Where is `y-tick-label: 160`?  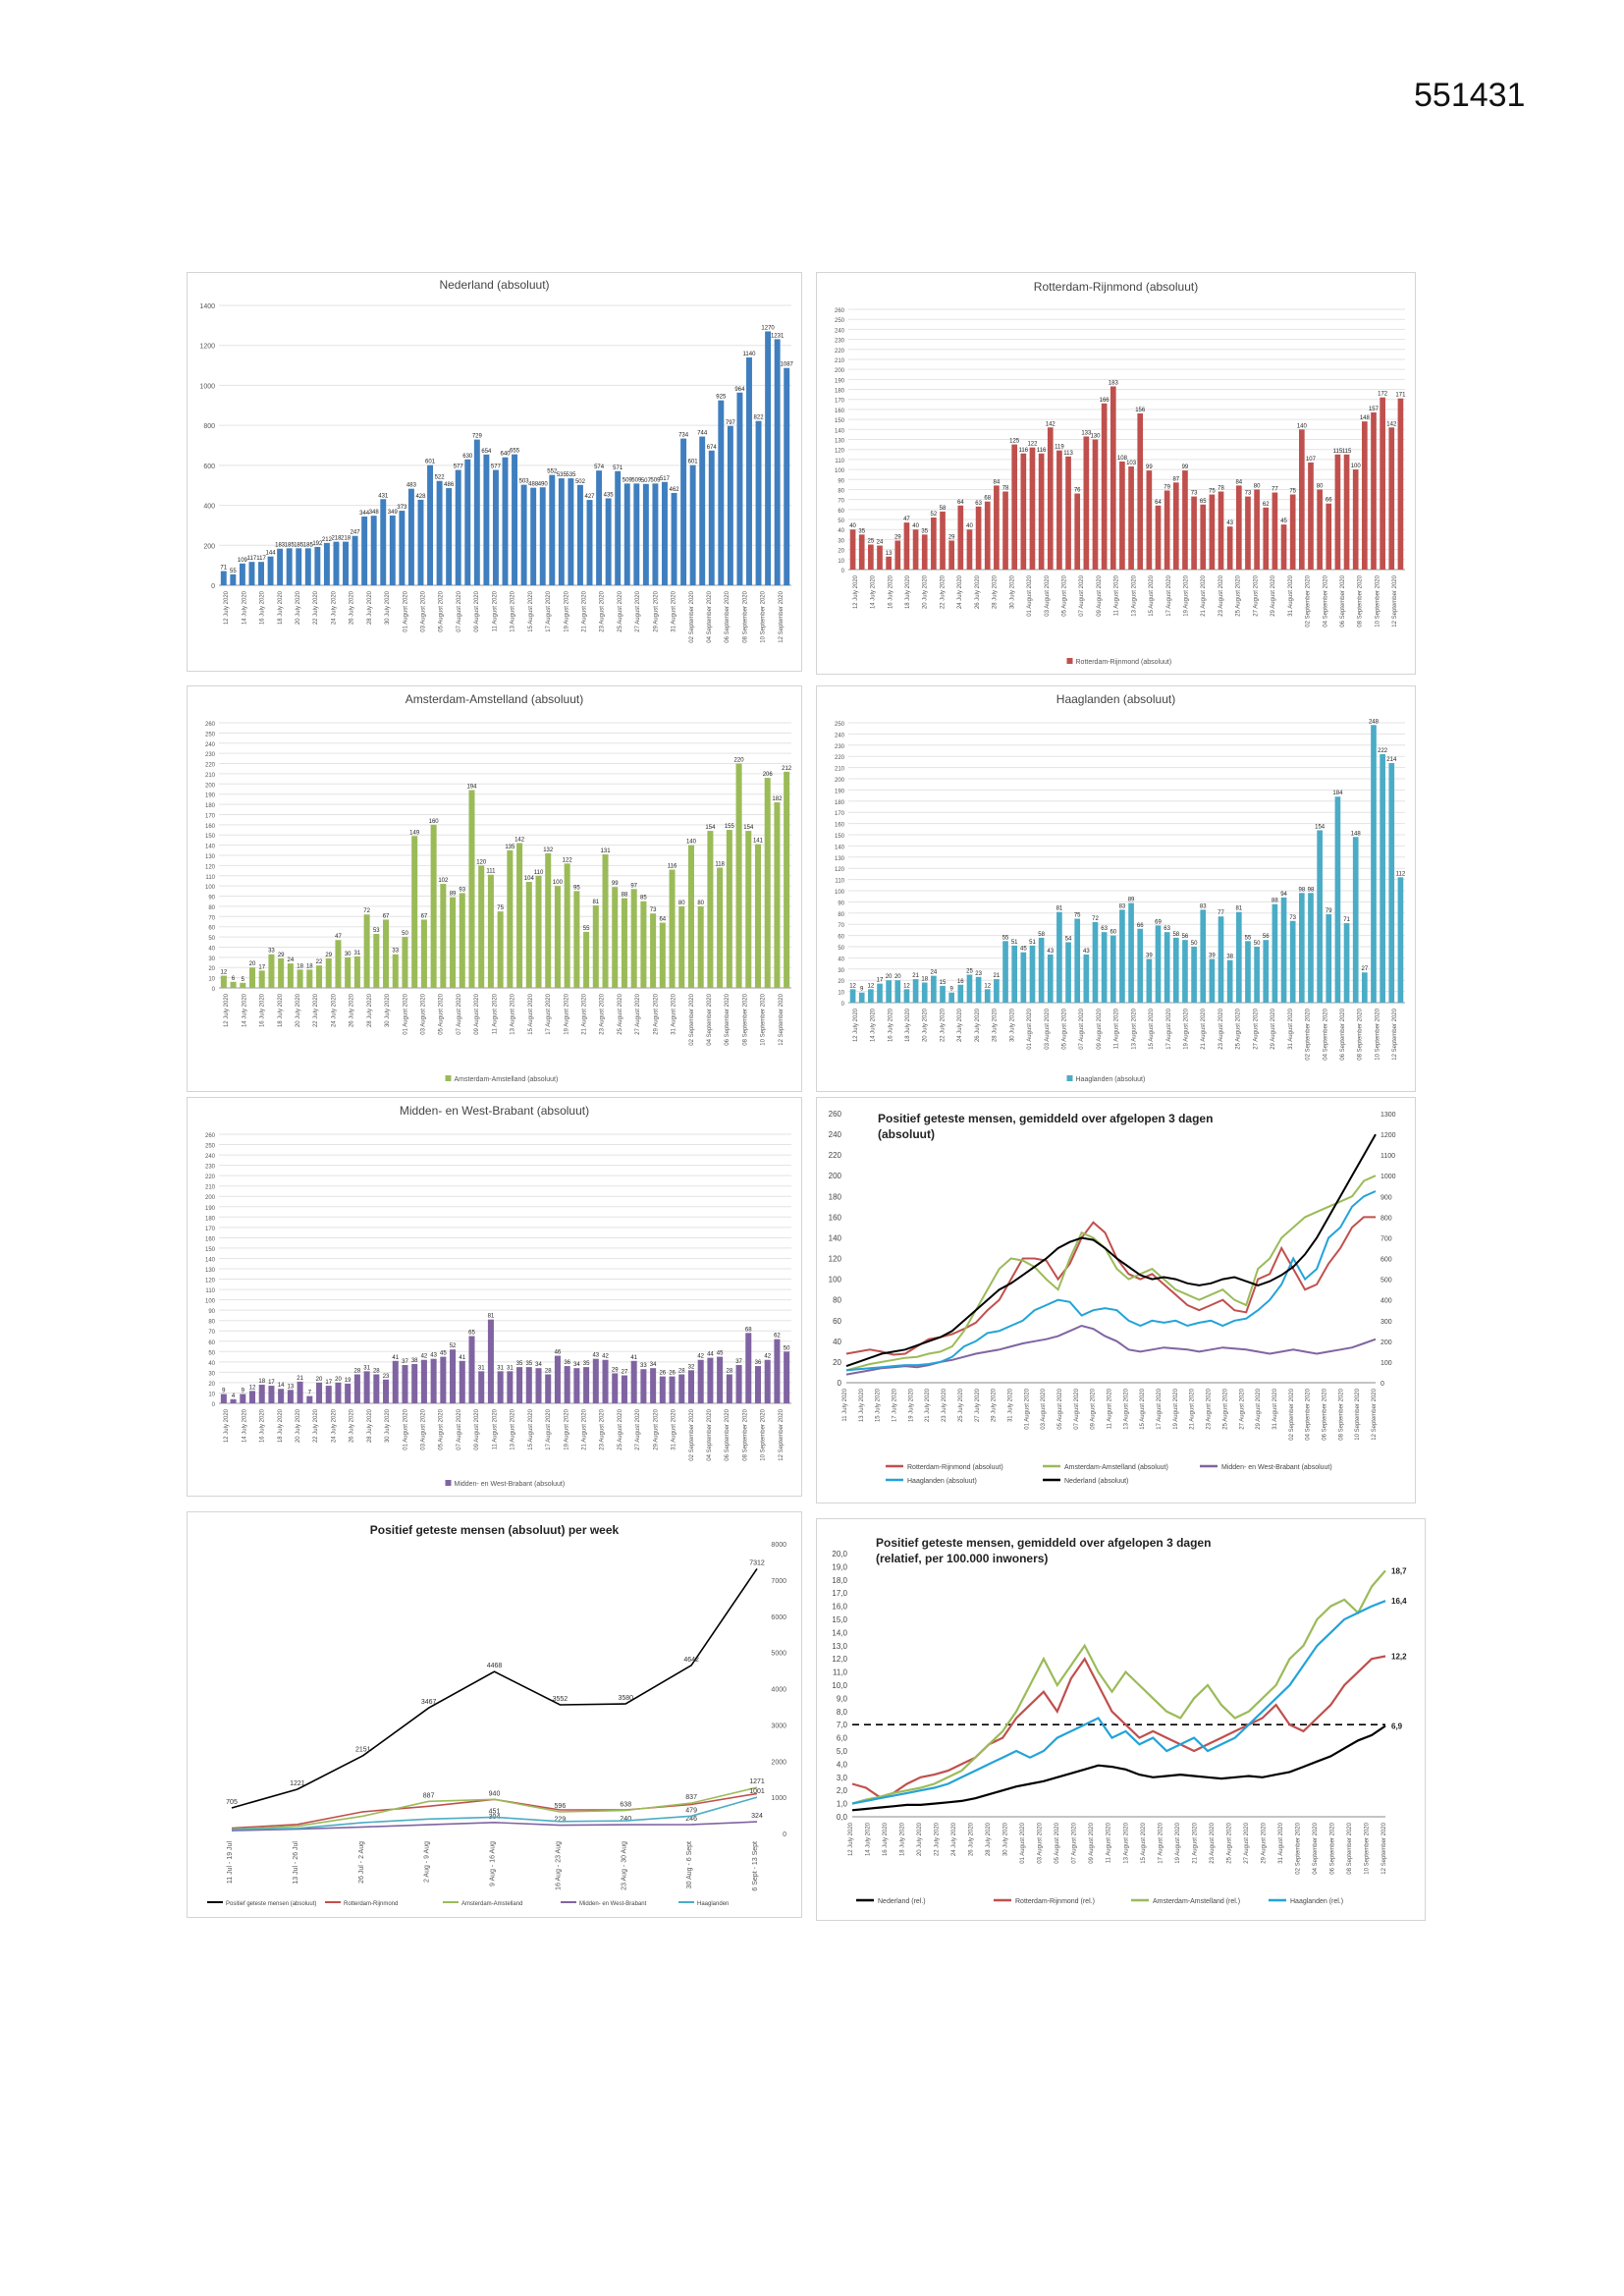 y-tick-label: 160 is located at coordinates (840, 826).